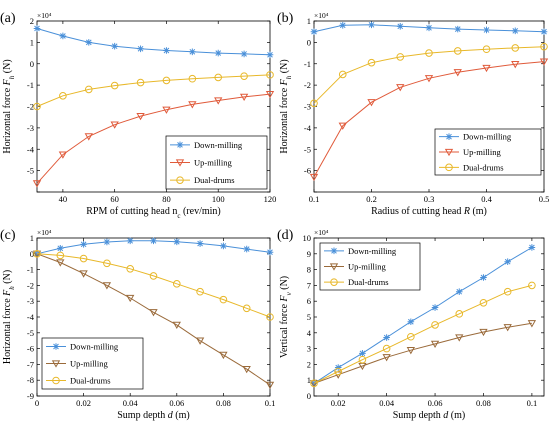 The image size is (550, 421). I want to click on panel-label: (d), so click(285, 235).